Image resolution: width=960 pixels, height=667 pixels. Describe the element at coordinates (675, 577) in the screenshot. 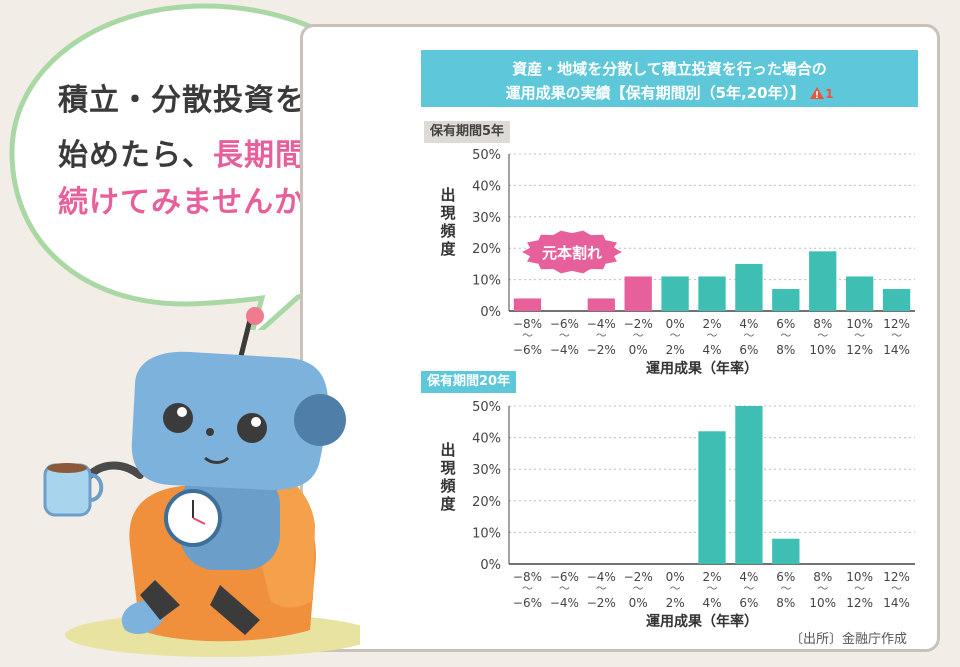

I see `x-tick-top-20yr: 0%` at that location.